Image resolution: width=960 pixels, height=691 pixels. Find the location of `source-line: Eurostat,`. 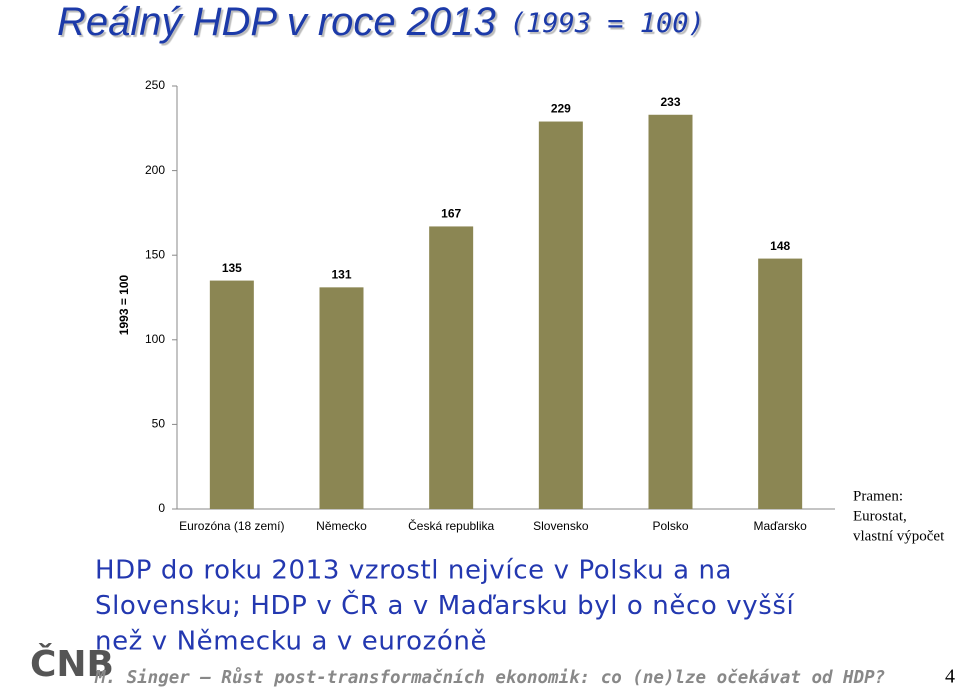

source-line: Eurostat, is located at coordinates (880, 516).